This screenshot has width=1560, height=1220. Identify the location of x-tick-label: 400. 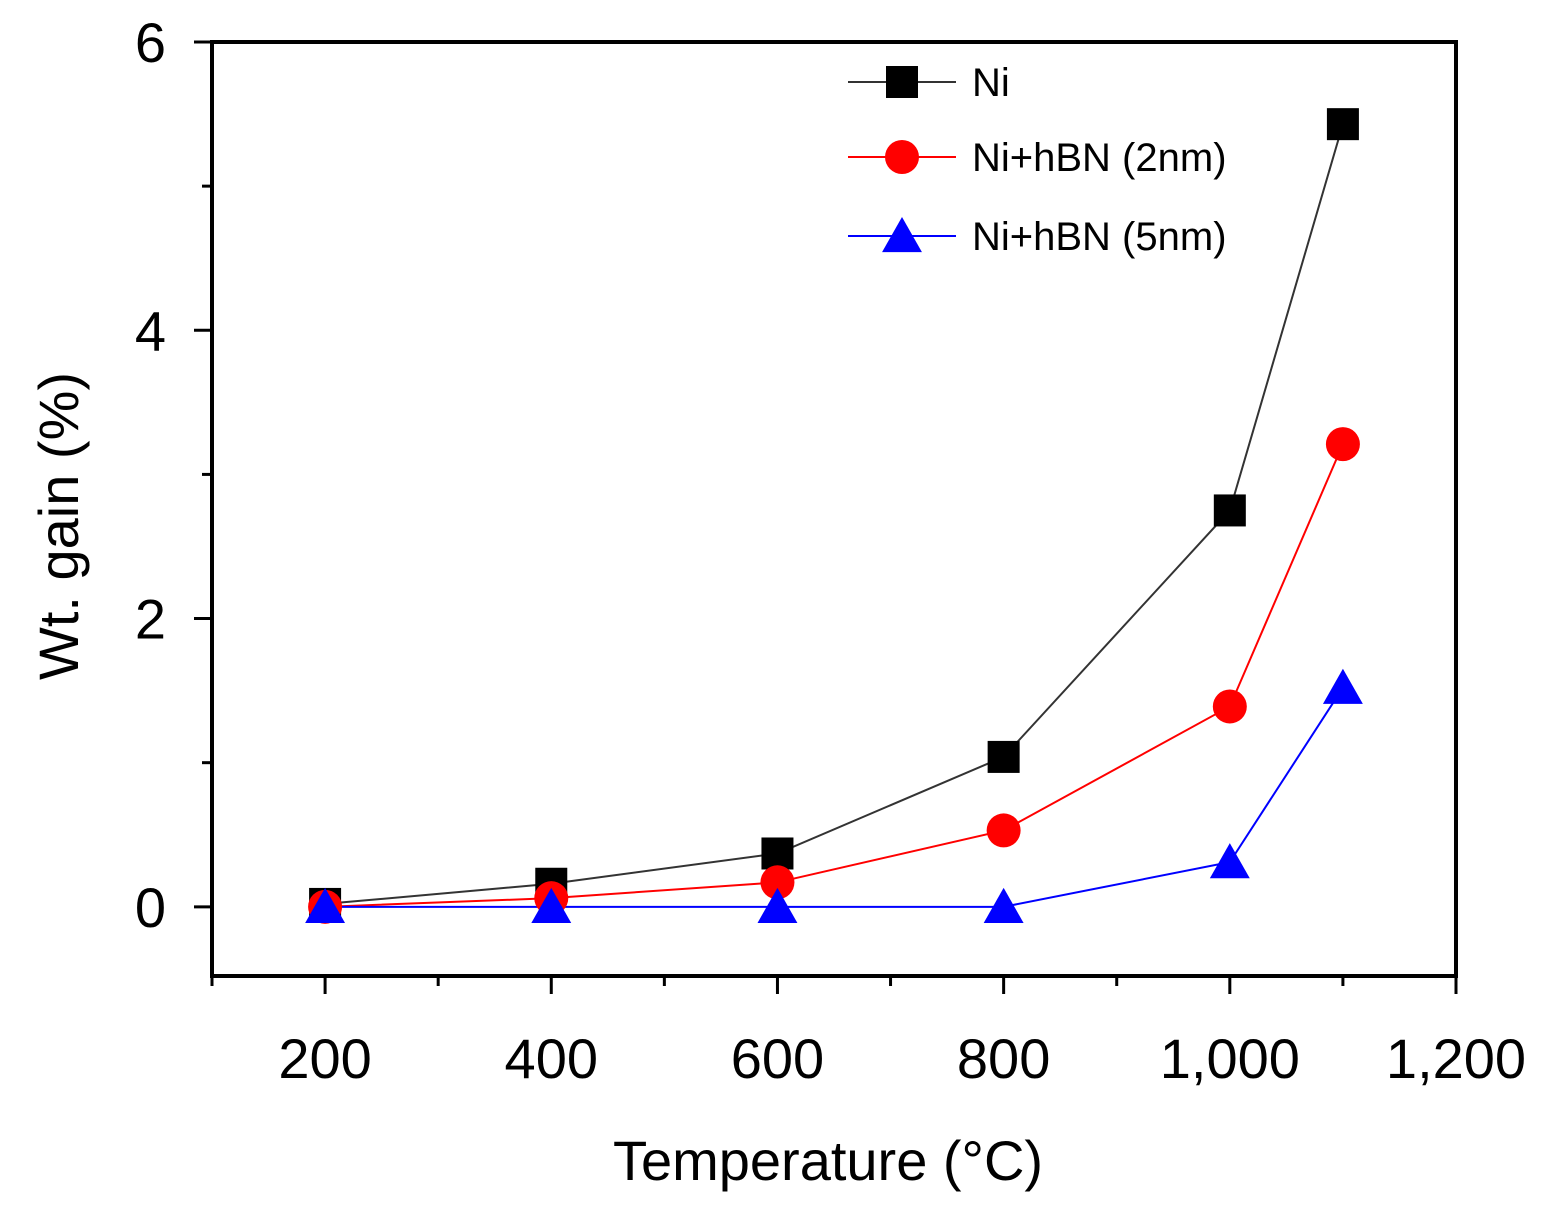
(551, 1058).